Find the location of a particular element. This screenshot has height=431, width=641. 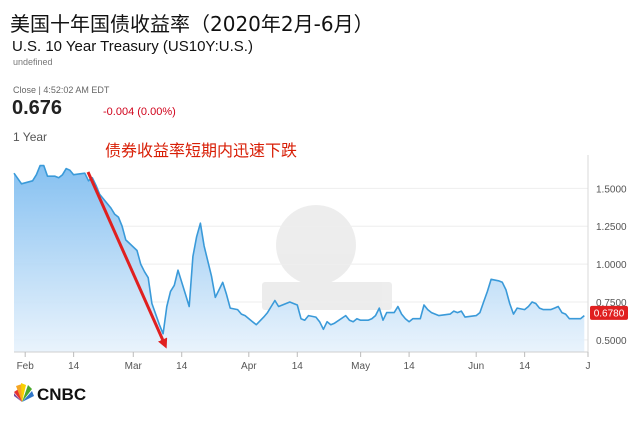

y-tick-label: 0.5000 is located at coordinates (611, 341).